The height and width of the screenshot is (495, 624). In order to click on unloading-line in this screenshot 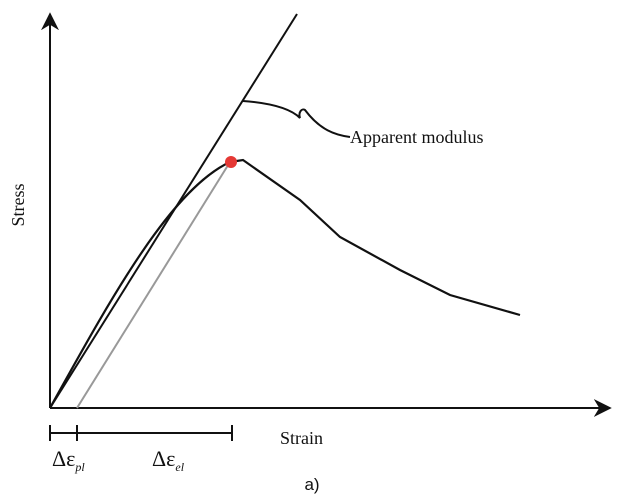, I will do `click(153, 285)`.